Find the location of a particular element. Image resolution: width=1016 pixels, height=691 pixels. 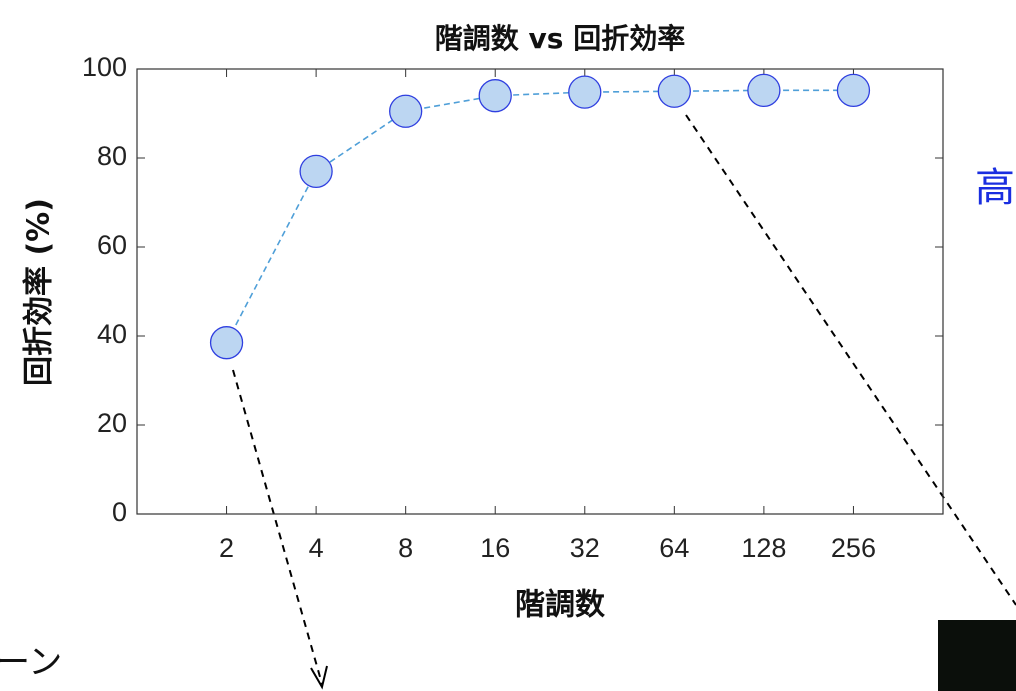

y-tick-label: 0 is located at coordinates (119, 512).